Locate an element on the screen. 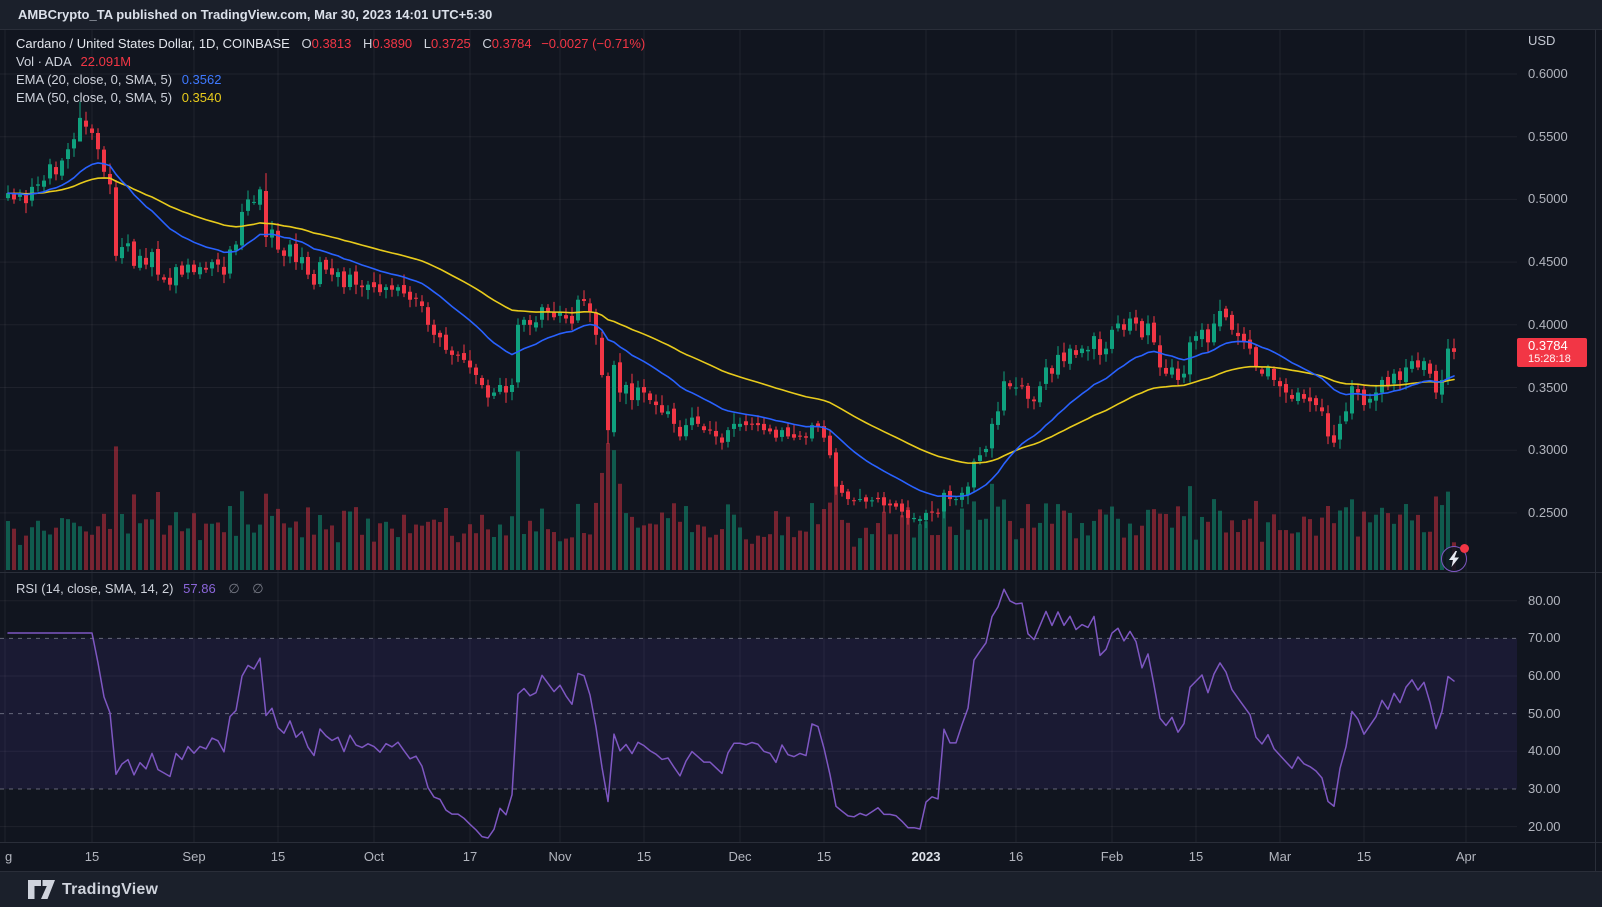 The width and height of the screenshot is (1602, 907). price-axis-tick: 0.4500 is located at coordinates (1548, 262).